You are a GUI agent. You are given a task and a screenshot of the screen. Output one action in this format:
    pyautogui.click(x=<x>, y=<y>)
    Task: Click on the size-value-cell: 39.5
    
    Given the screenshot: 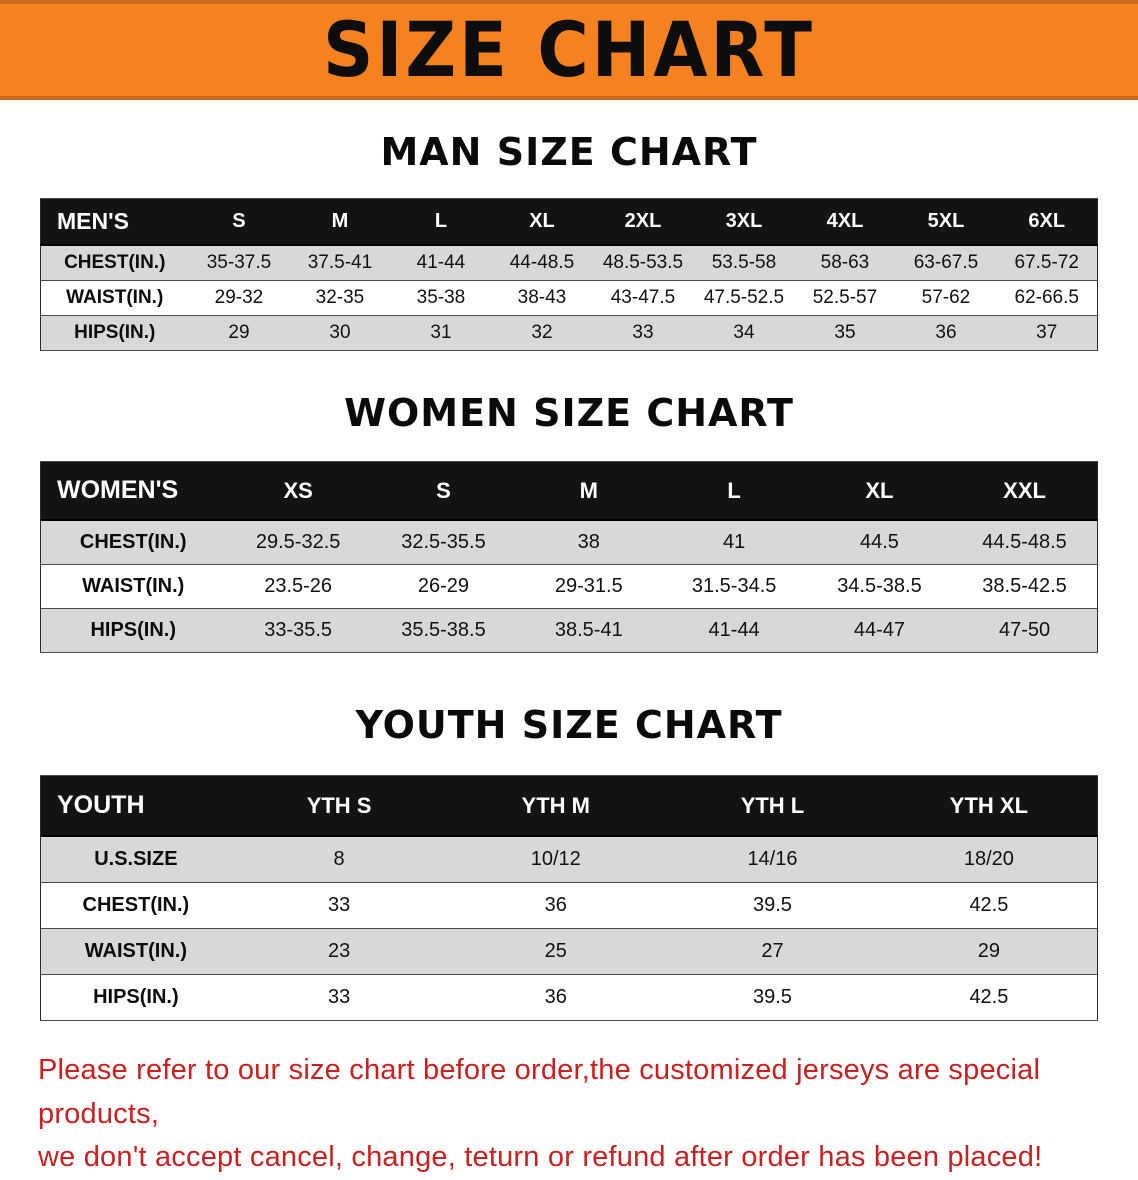 What is the action you would take?
    pyautogui.click(x=772, y=997)
    